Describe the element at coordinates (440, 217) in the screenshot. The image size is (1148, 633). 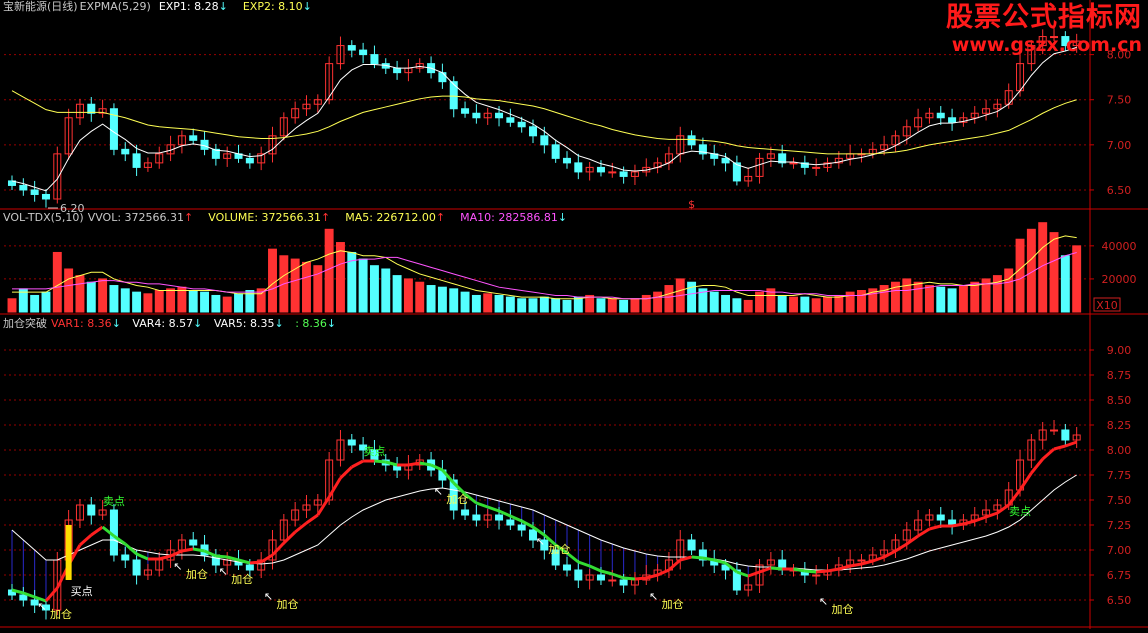
I see `ma5-arrow-icon: ↑` at that location.